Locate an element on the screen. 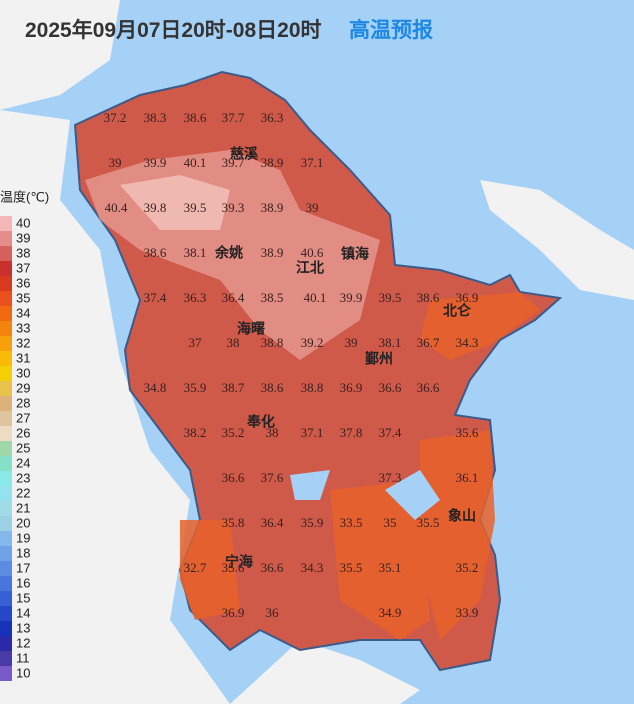 The height and width of the screenshot is (704, 634). station-value: 35.1 is located at coordinates (390, 567).